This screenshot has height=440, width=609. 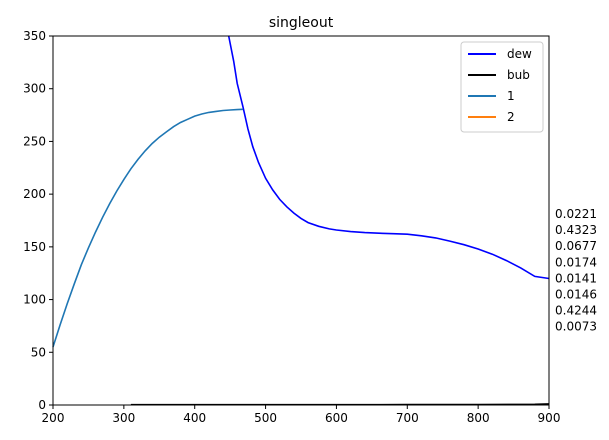 I want to click on side-annotation: 0.0174, so click(x=576, y=262).